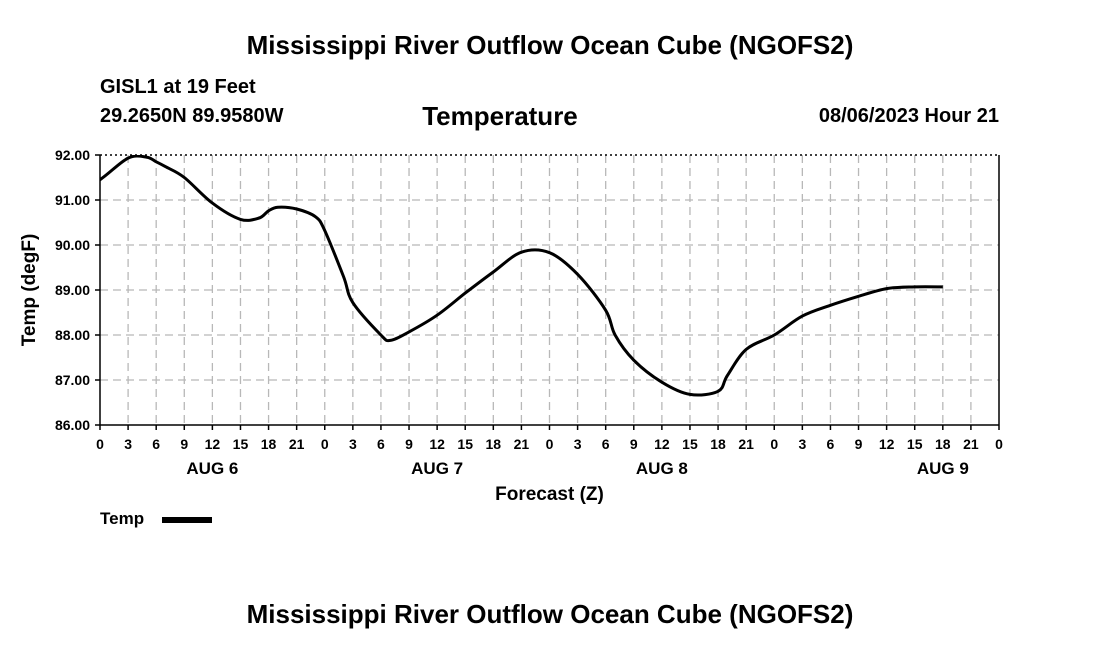 The image size is (1100, 650). Describe the element at coordinates (212, 468) in the screenshot. I see `date-label: AUG 6` at that location.